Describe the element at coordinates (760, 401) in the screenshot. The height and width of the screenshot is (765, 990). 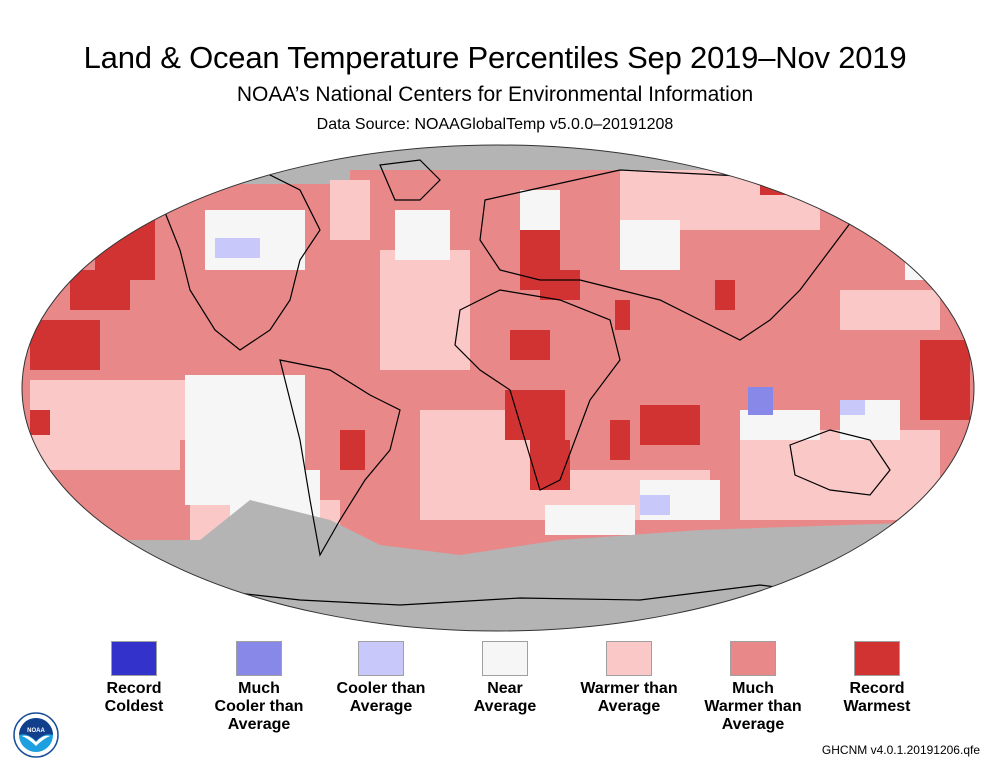
I see `much-cooler-zone` at that location.